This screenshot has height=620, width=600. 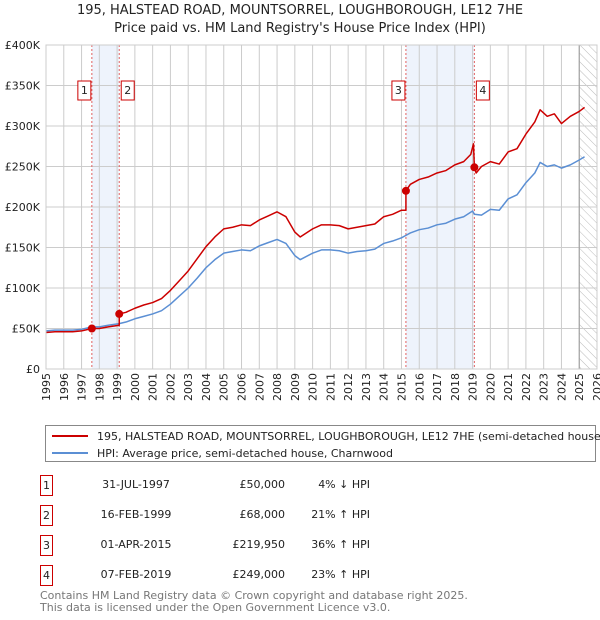 What do you see at coordinates (401, 387) in the screenshot?
I see `x-tick-label: 2015` at bounding box center [401, 387].